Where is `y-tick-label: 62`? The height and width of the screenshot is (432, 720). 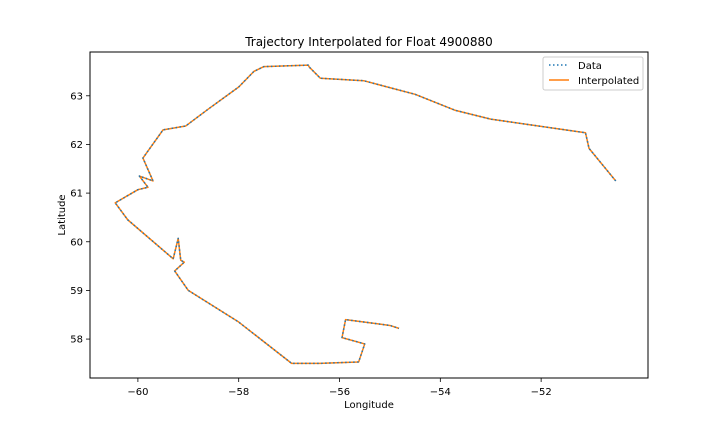 y-tick-label: 62 is located at coordinates (76, 145).